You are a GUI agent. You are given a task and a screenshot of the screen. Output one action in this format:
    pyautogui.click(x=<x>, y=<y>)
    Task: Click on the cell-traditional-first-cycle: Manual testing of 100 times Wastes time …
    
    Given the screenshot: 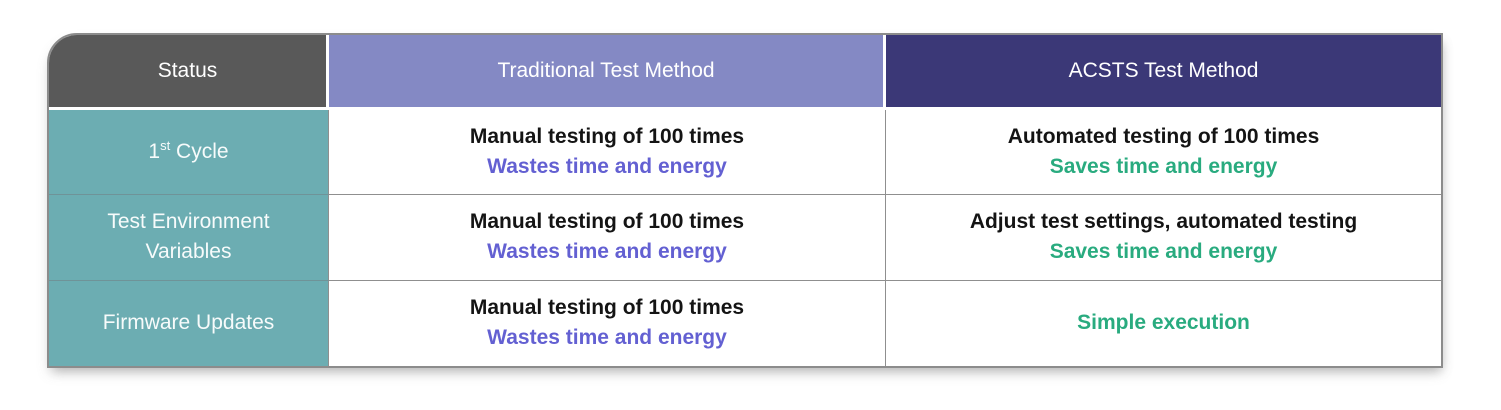 What is the action you would take?
    pyautogui.click(x=607, y=153)
    